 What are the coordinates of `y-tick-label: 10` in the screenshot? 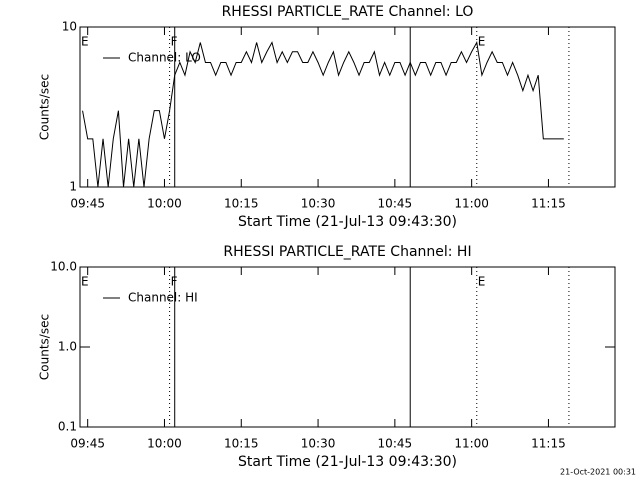 It's located at (69, 27).